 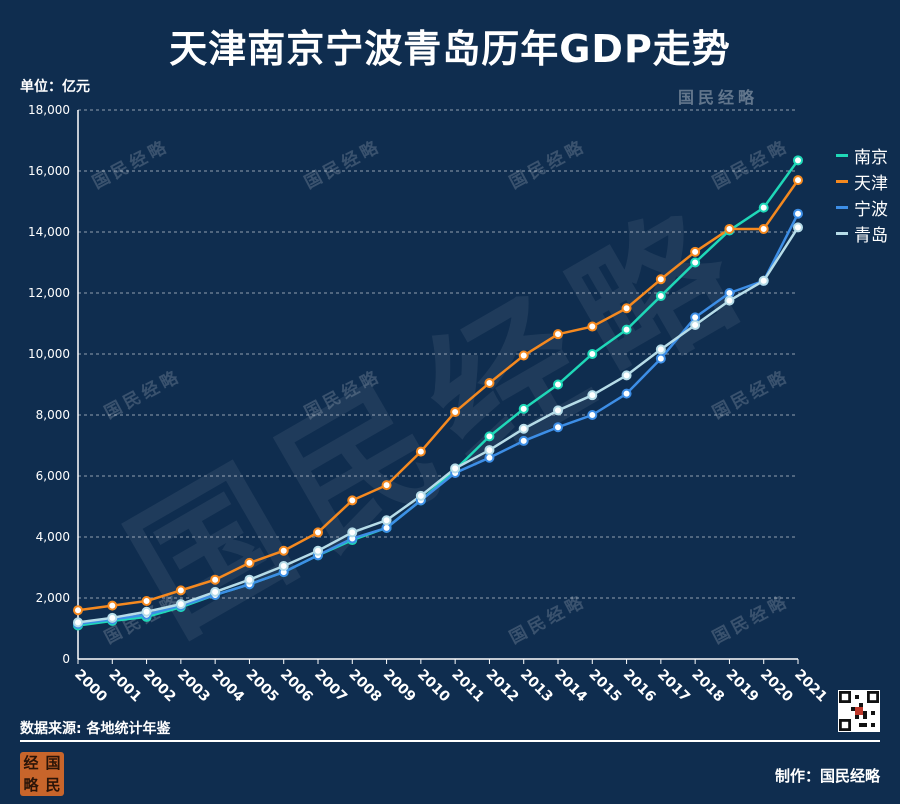 I want to click on legend-item: 天津, so click(x=862, y=181).